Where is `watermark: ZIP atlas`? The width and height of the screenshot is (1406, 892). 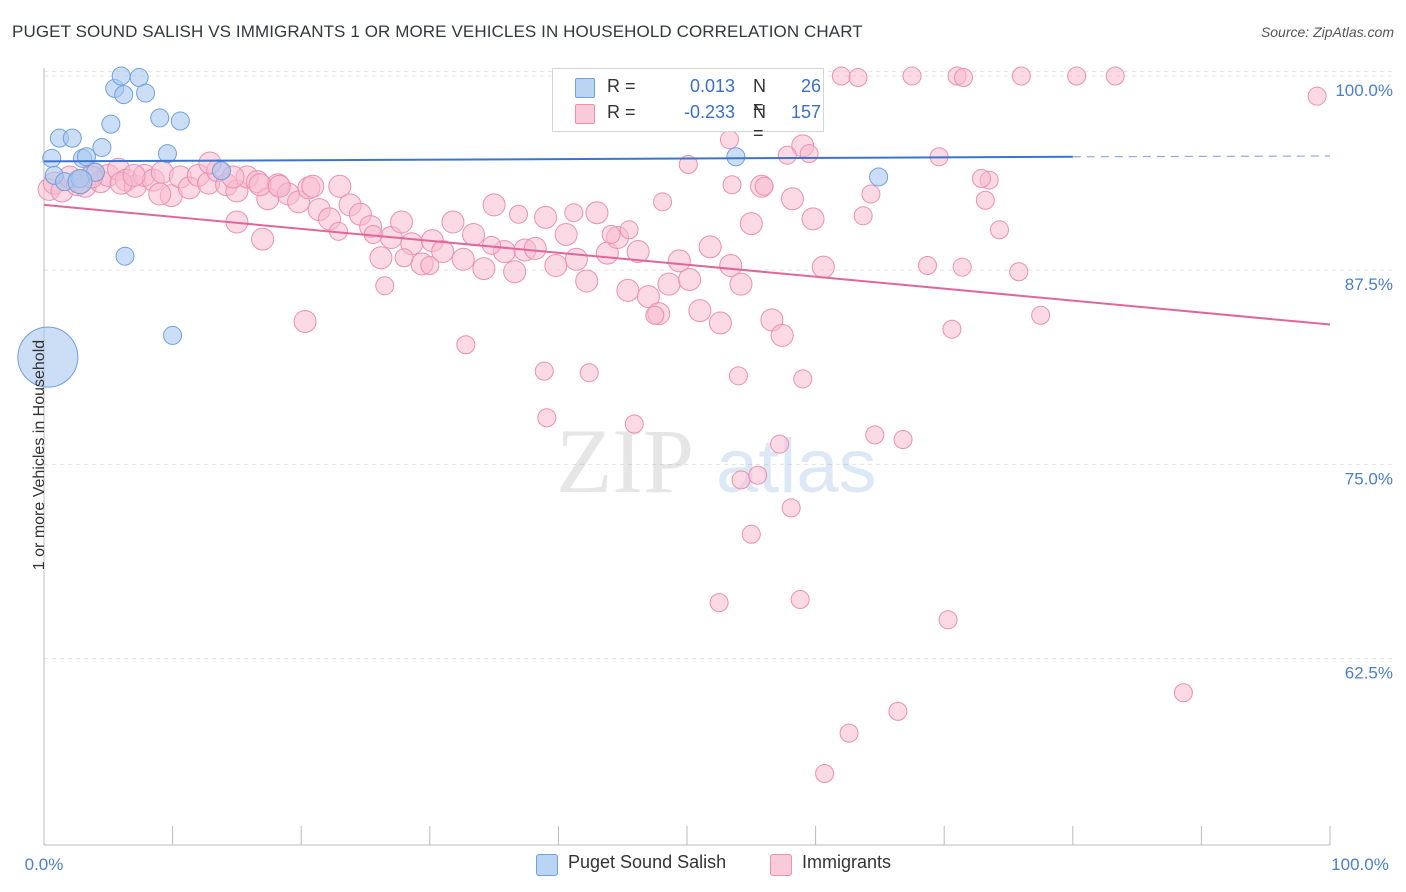 watermark: ZIP atlas is located at coordinates (716, 461).